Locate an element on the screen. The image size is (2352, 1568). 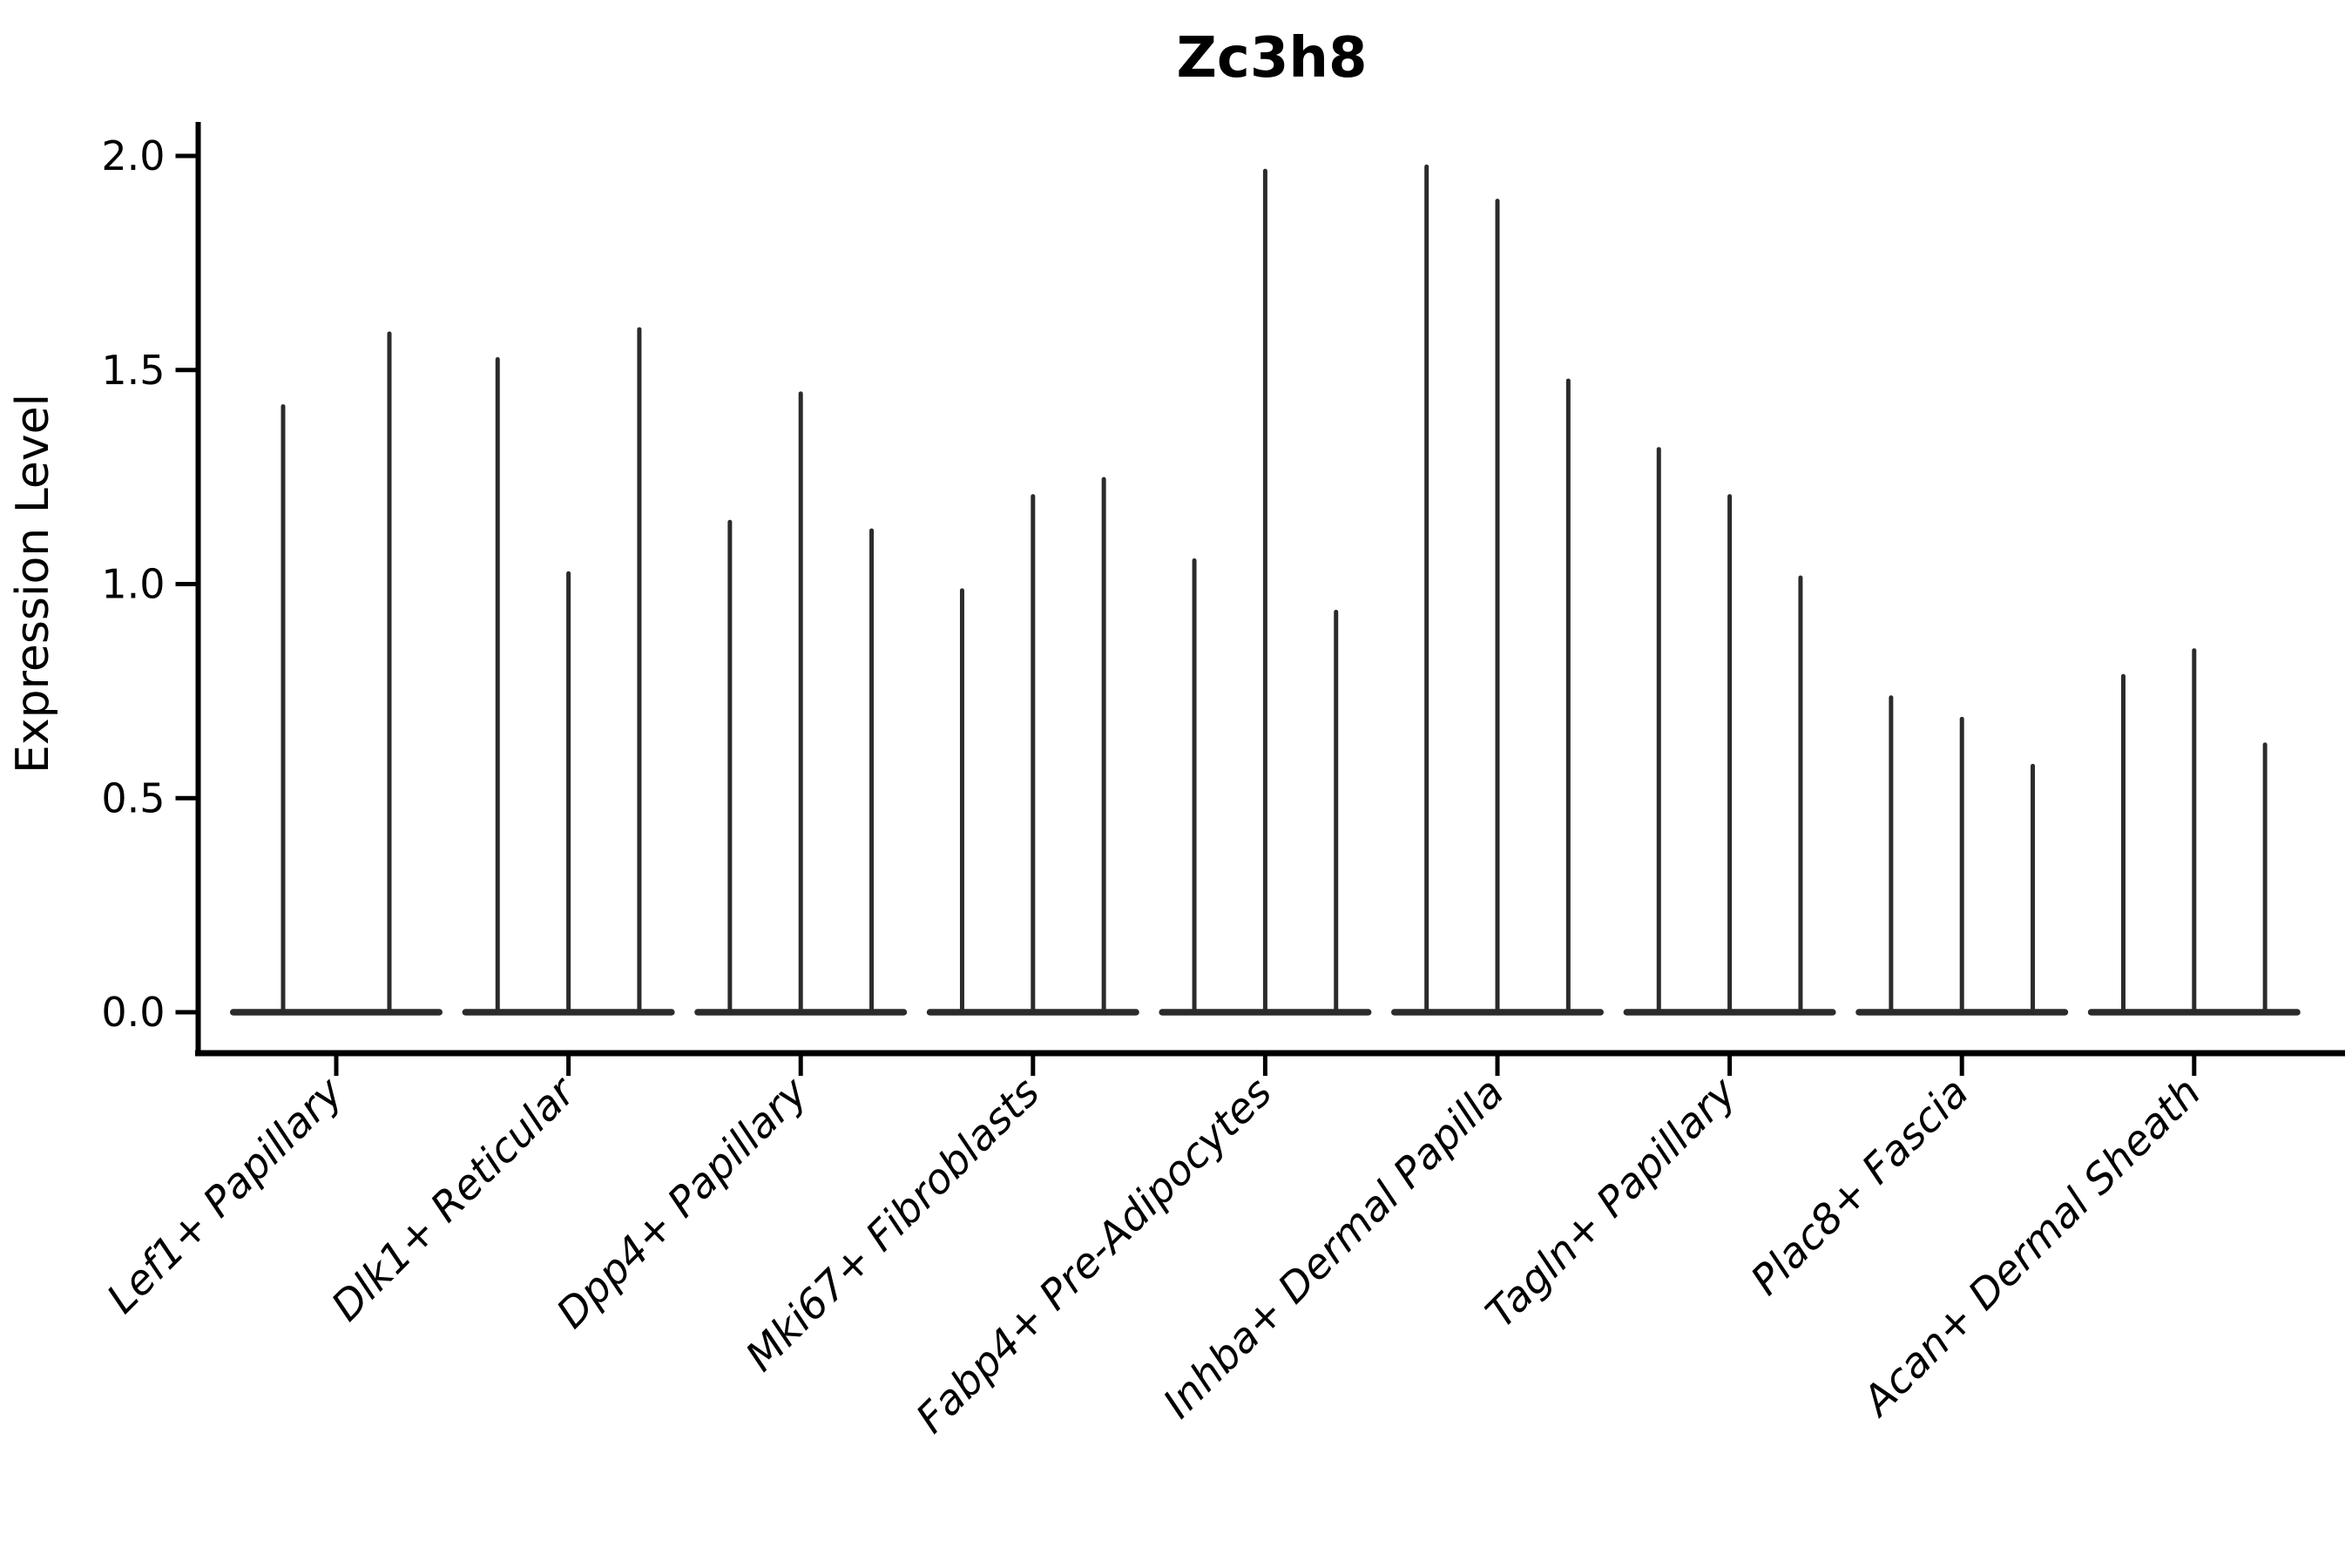
y-tick-label: 0.0 is located at coordinates (133, 1013).